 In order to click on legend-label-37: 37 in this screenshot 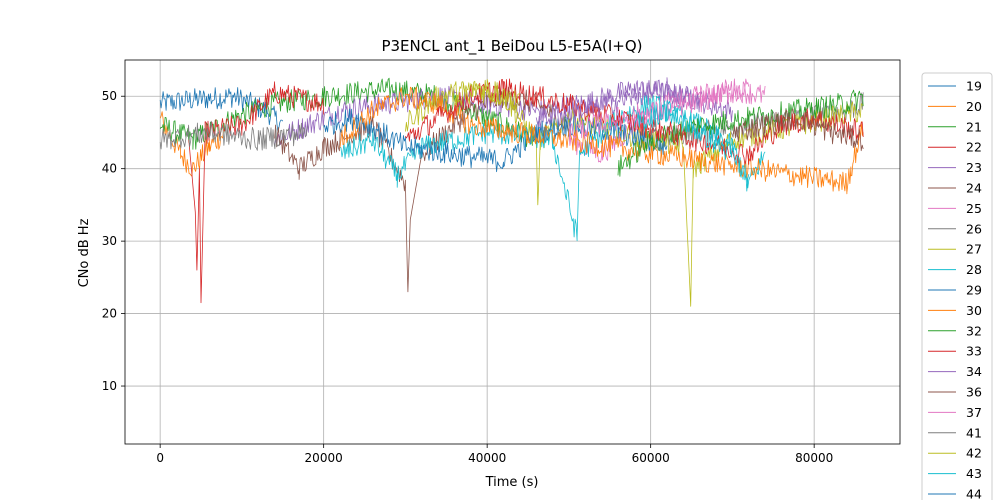, I will do `click(974, 412)`.